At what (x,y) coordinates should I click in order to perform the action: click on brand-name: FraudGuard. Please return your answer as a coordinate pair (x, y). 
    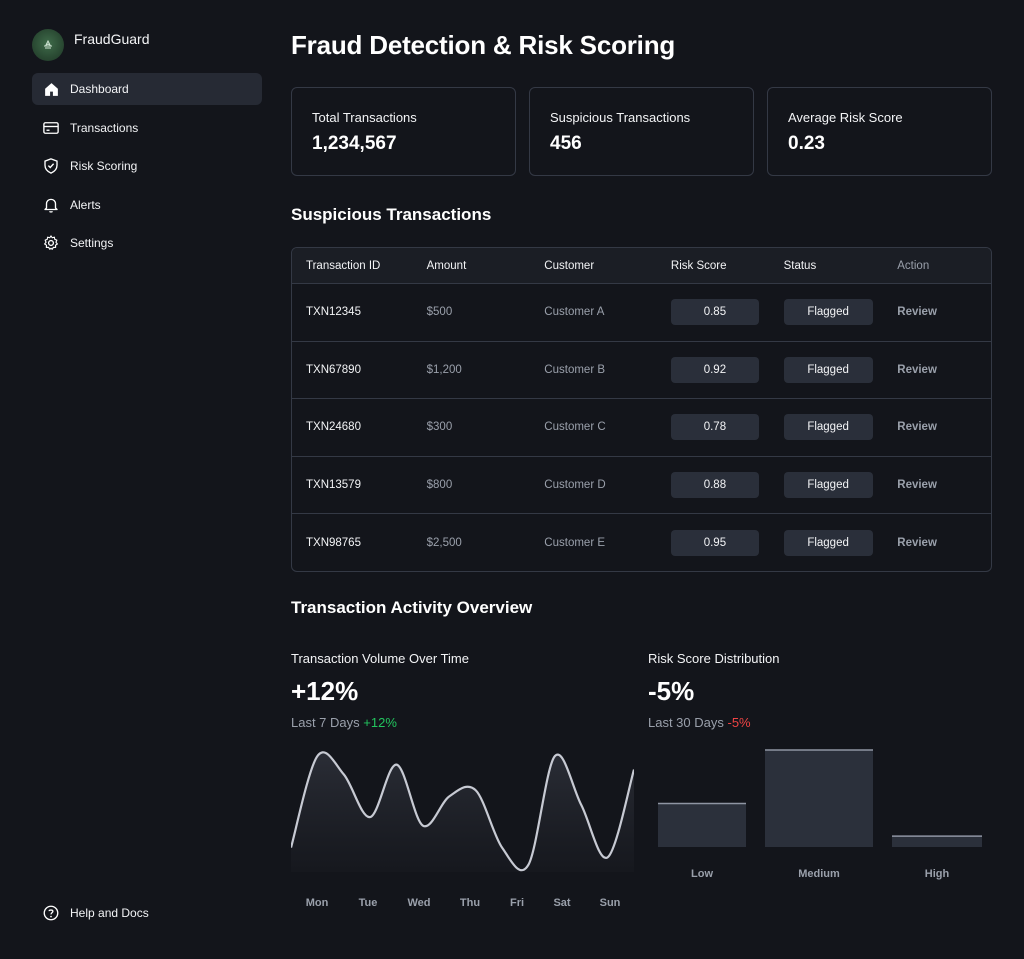
    Looking at the image, I should click on (112, 39).